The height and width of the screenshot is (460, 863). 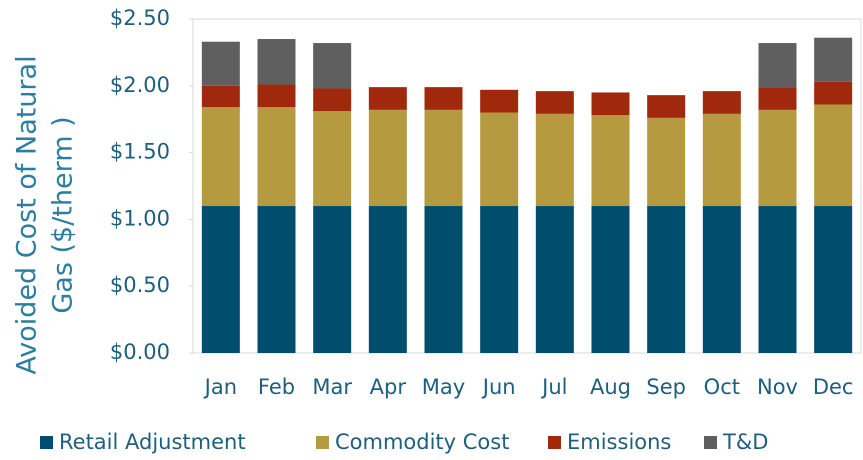 I want to click on y-axis-label: Avoided Cost of Natural Gas ($/therm ), so click(x=45, y=214).